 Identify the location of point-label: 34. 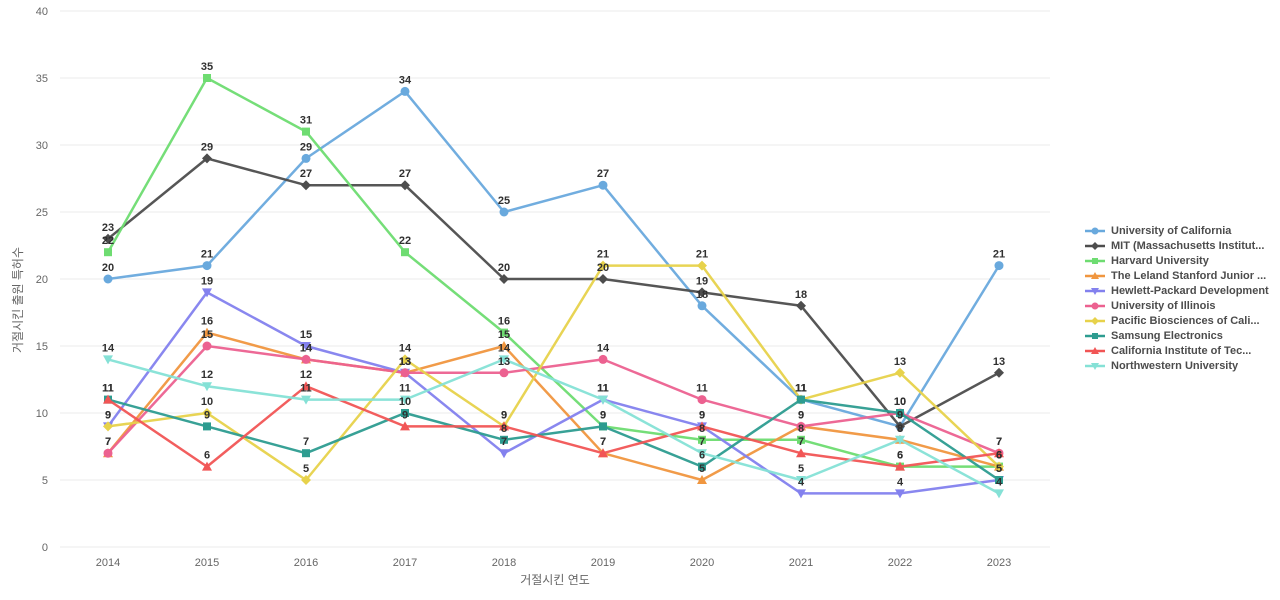
(405, 80).